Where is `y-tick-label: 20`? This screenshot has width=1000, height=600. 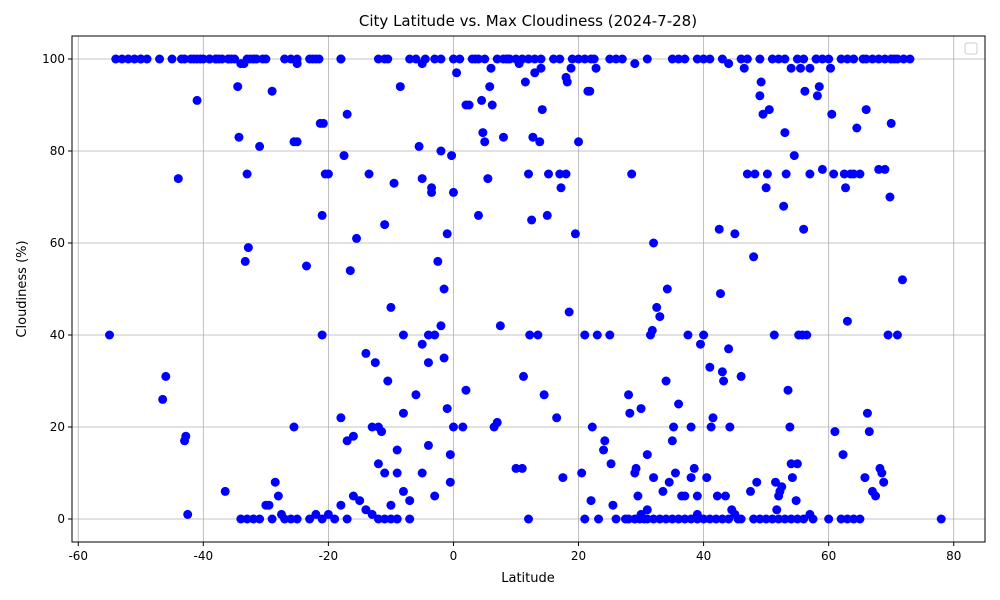 y-tick-label: 20 is located at coordinates (57, 427).